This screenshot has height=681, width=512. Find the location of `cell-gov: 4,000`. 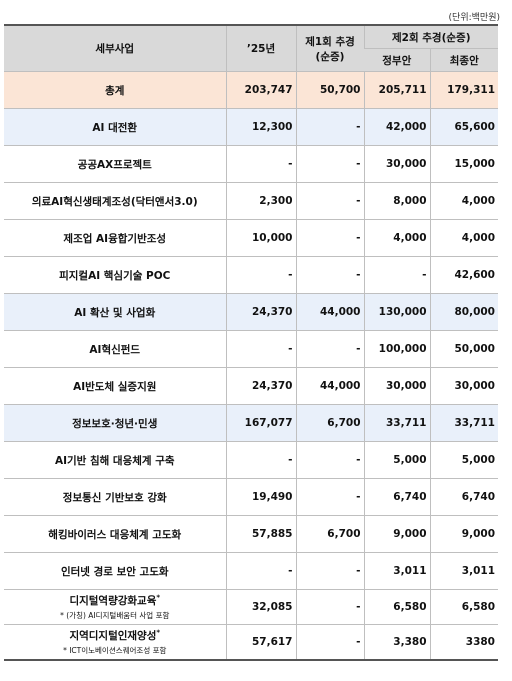

cell-gov: 4,000 is located at coordinates (396, 238).